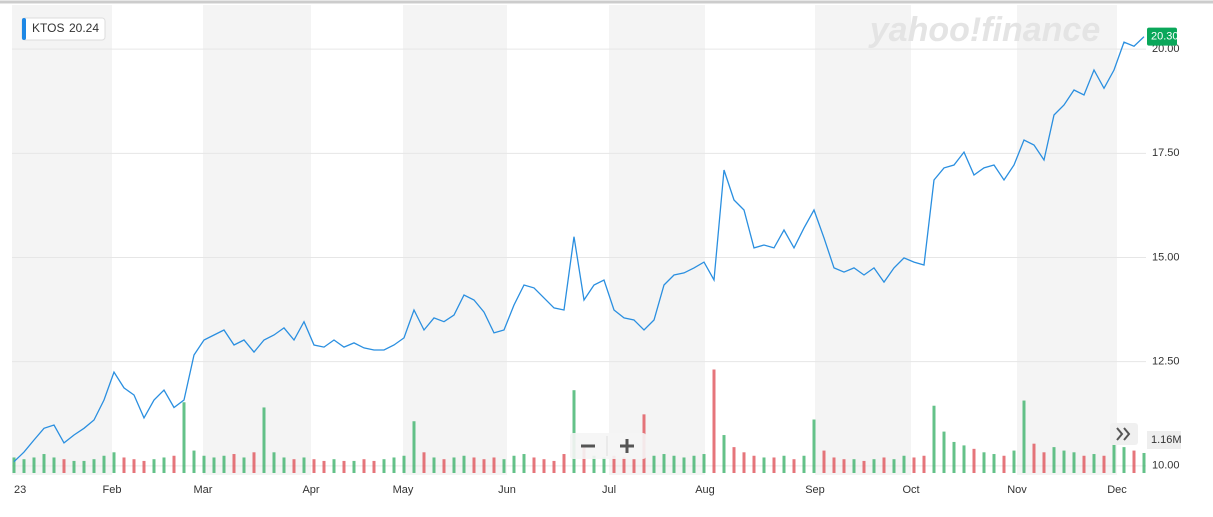 This screenshot has height=517, width=1213. What do you see at coordinates (609, 490) in the screenshot?
I see `x-tick-label: Jul` at bounding box center [609, 490].